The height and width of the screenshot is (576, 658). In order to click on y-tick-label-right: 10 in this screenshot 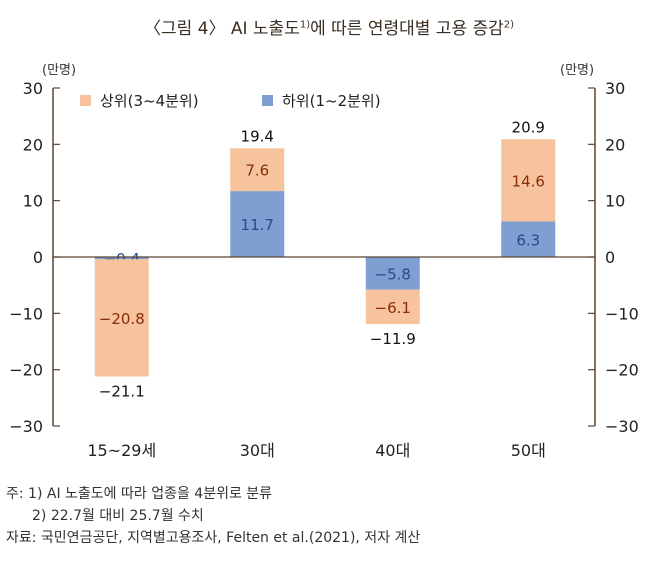, I will do `click(615, 201)`.